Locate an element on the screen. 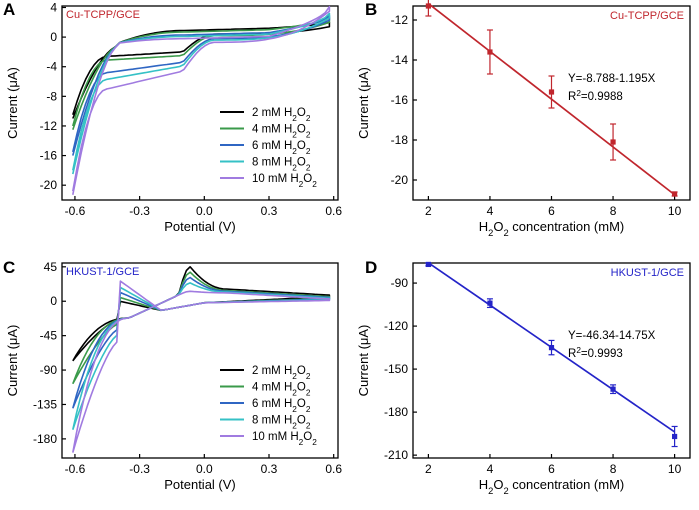 The width and height of the screenshot is (699, 510). y-tick-label: 45 is located at coordinates (51, 267).